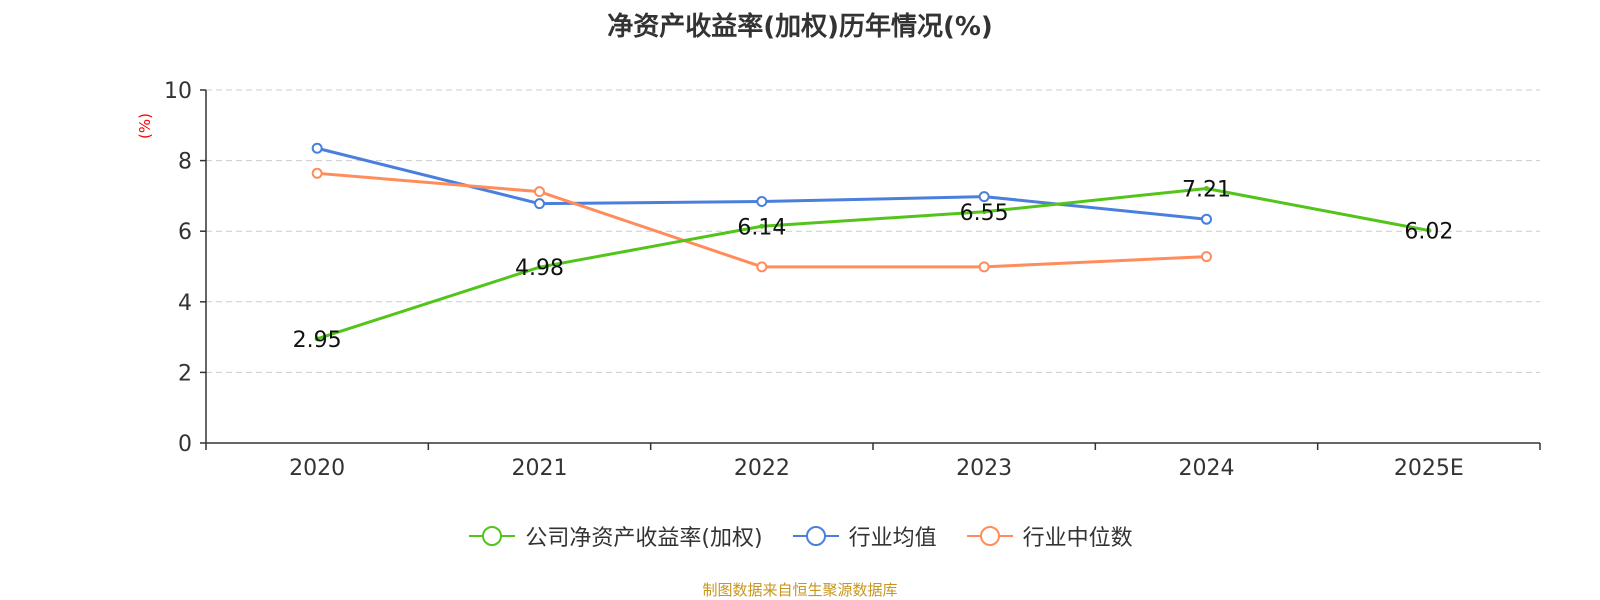 Image resolution: width=1600 pixels, height=600 pixels. I want to click on legend: 公司净资产收益率(加权) 行业均值 行业中位数, so click(800, 536).